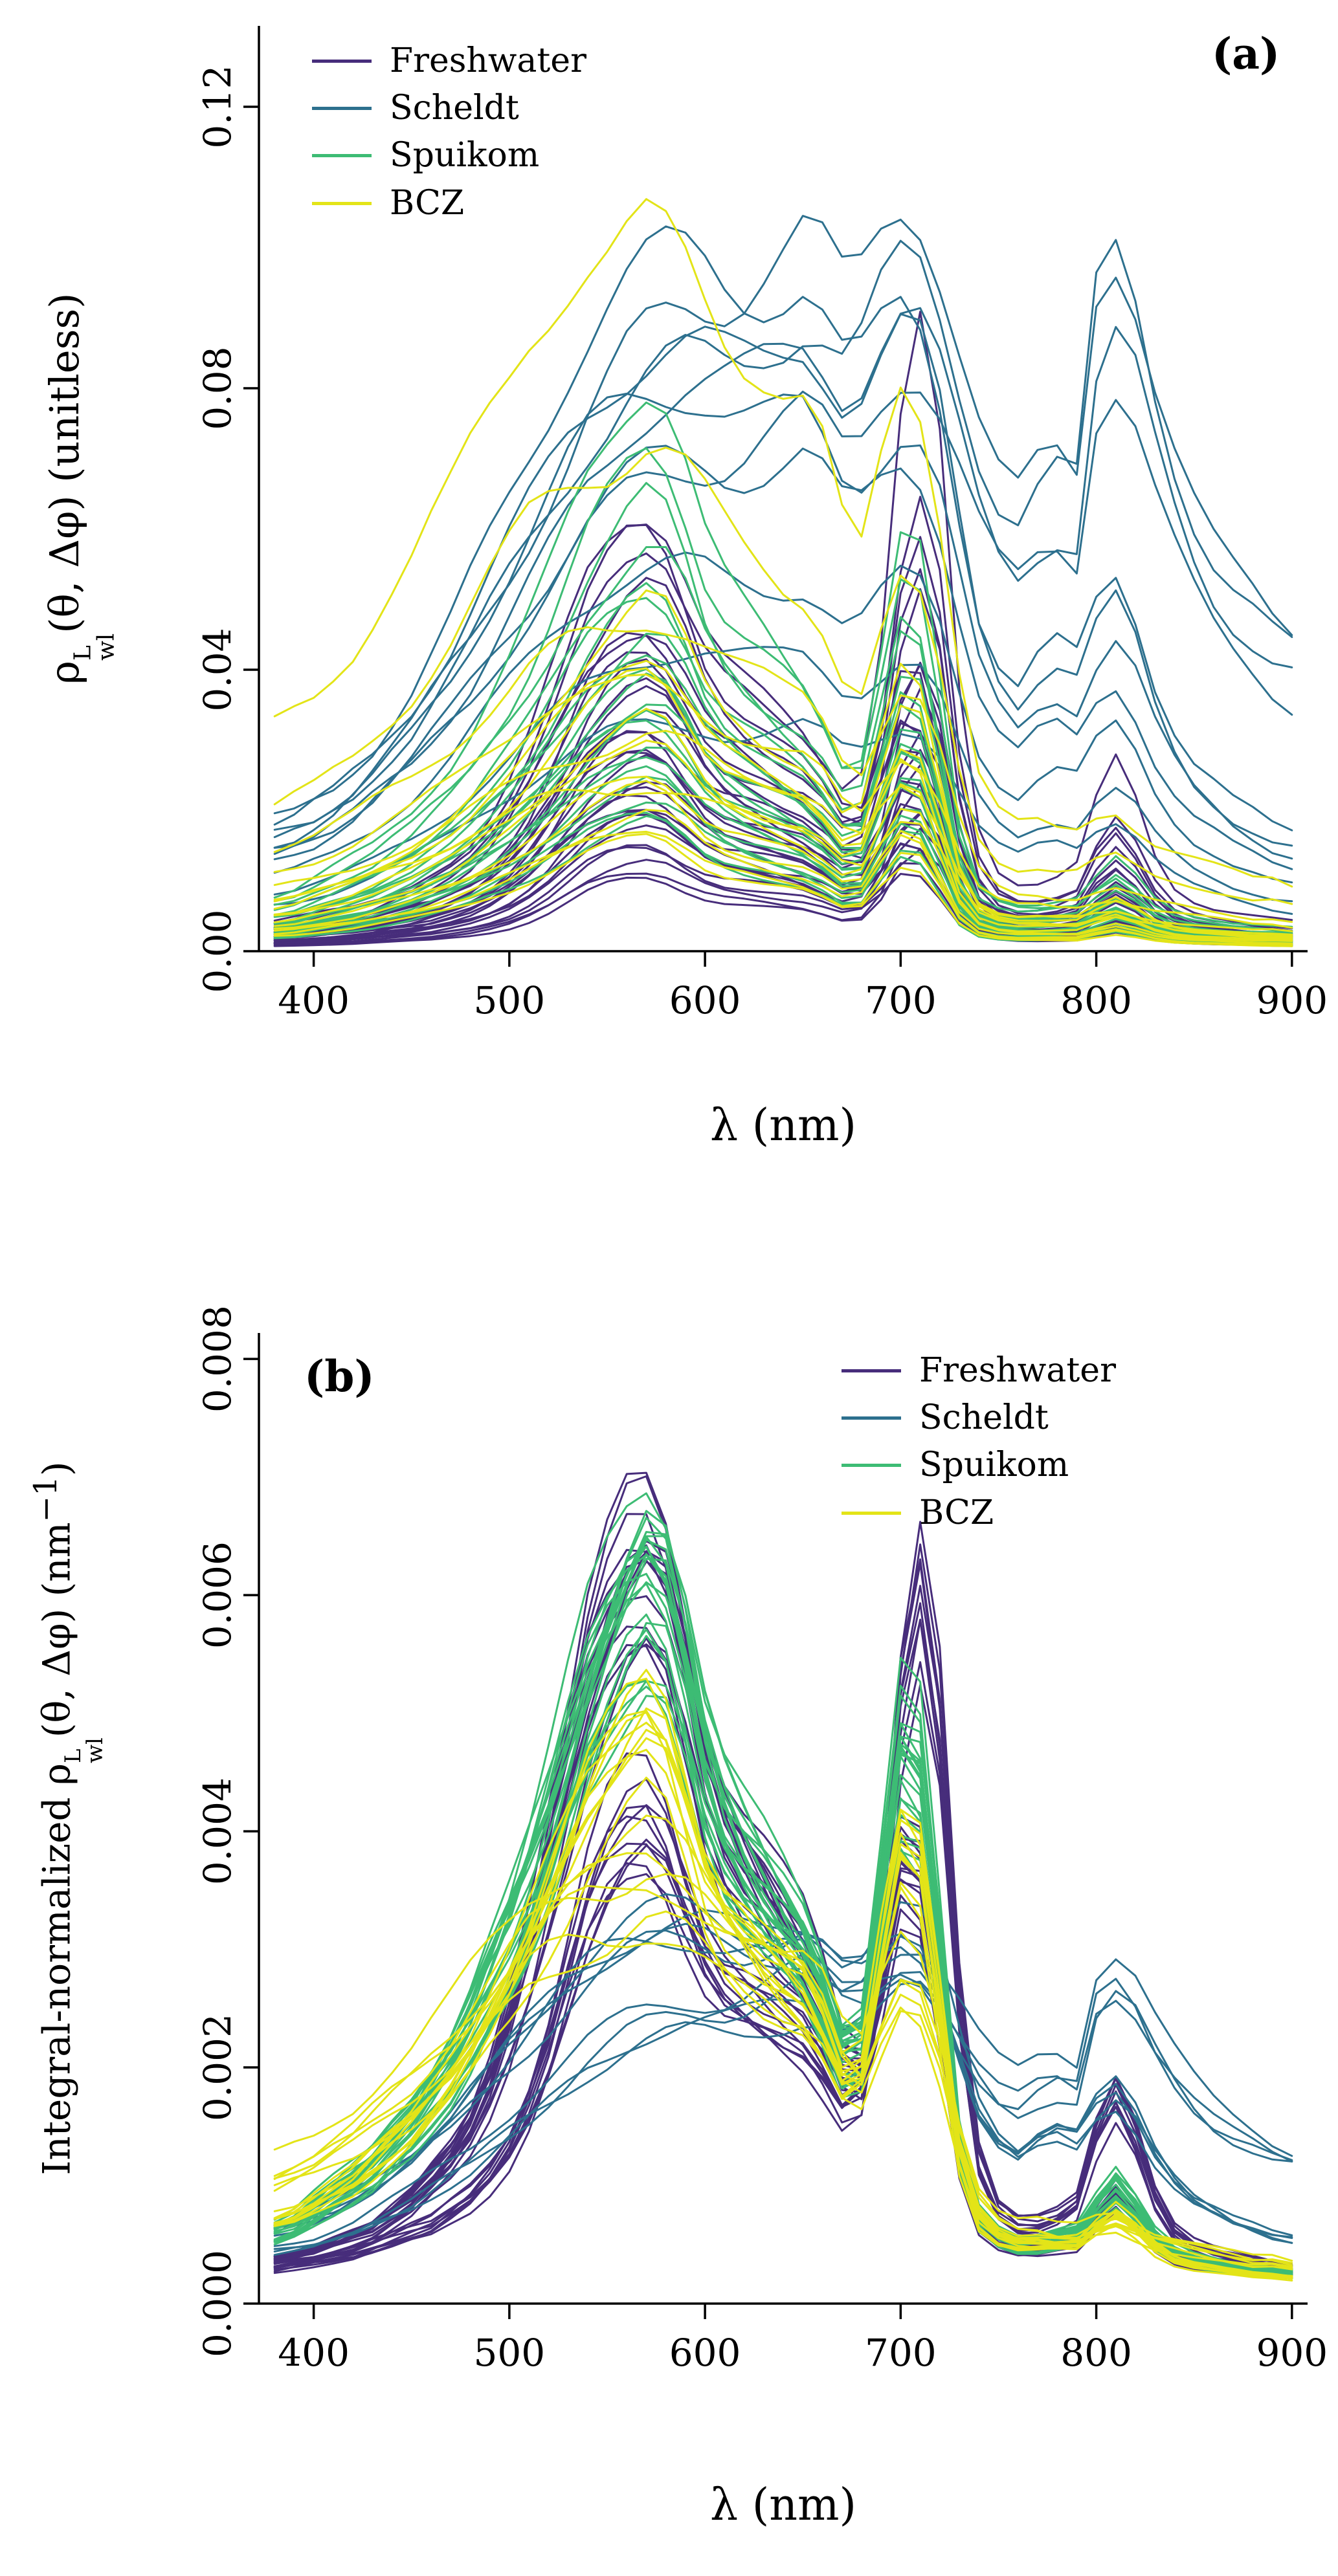 This screenshot has height=2576, width=1338. I want to click on y-tick-label: 0.008, so click(217, 1359).